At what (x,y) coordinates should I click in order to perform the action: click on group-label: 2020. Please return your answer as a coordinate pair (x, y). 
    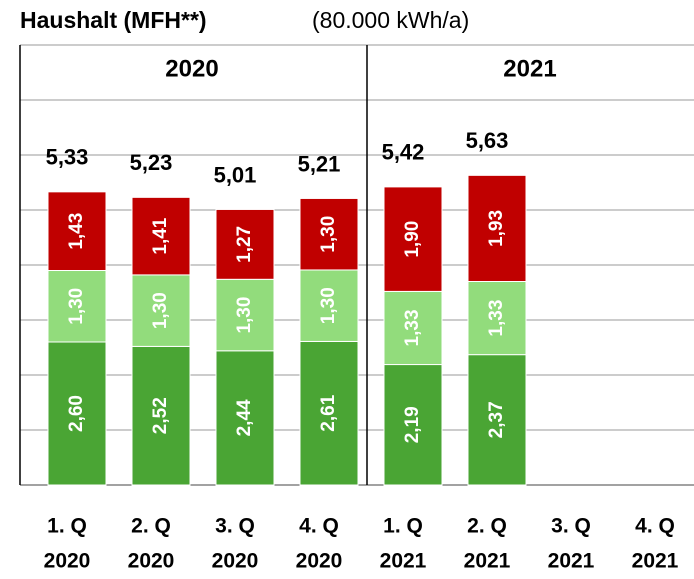
    Looking at the image, I should click on (191, 68).